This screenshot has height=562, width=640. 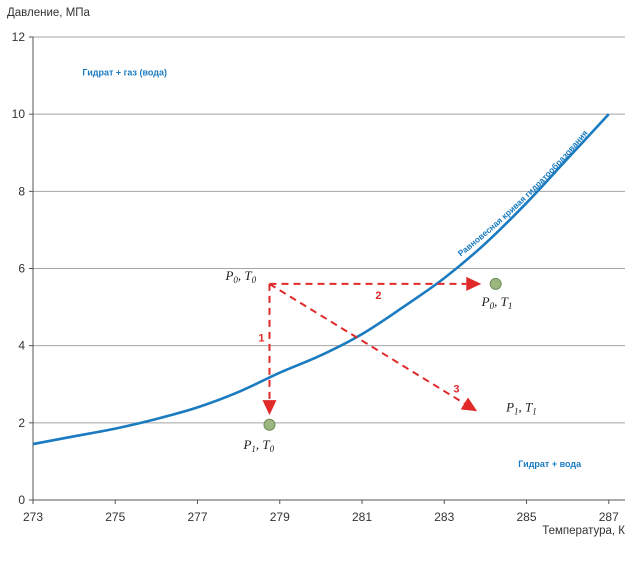 I want to click on arrow-3-shaft, so click(x=366, y=344).